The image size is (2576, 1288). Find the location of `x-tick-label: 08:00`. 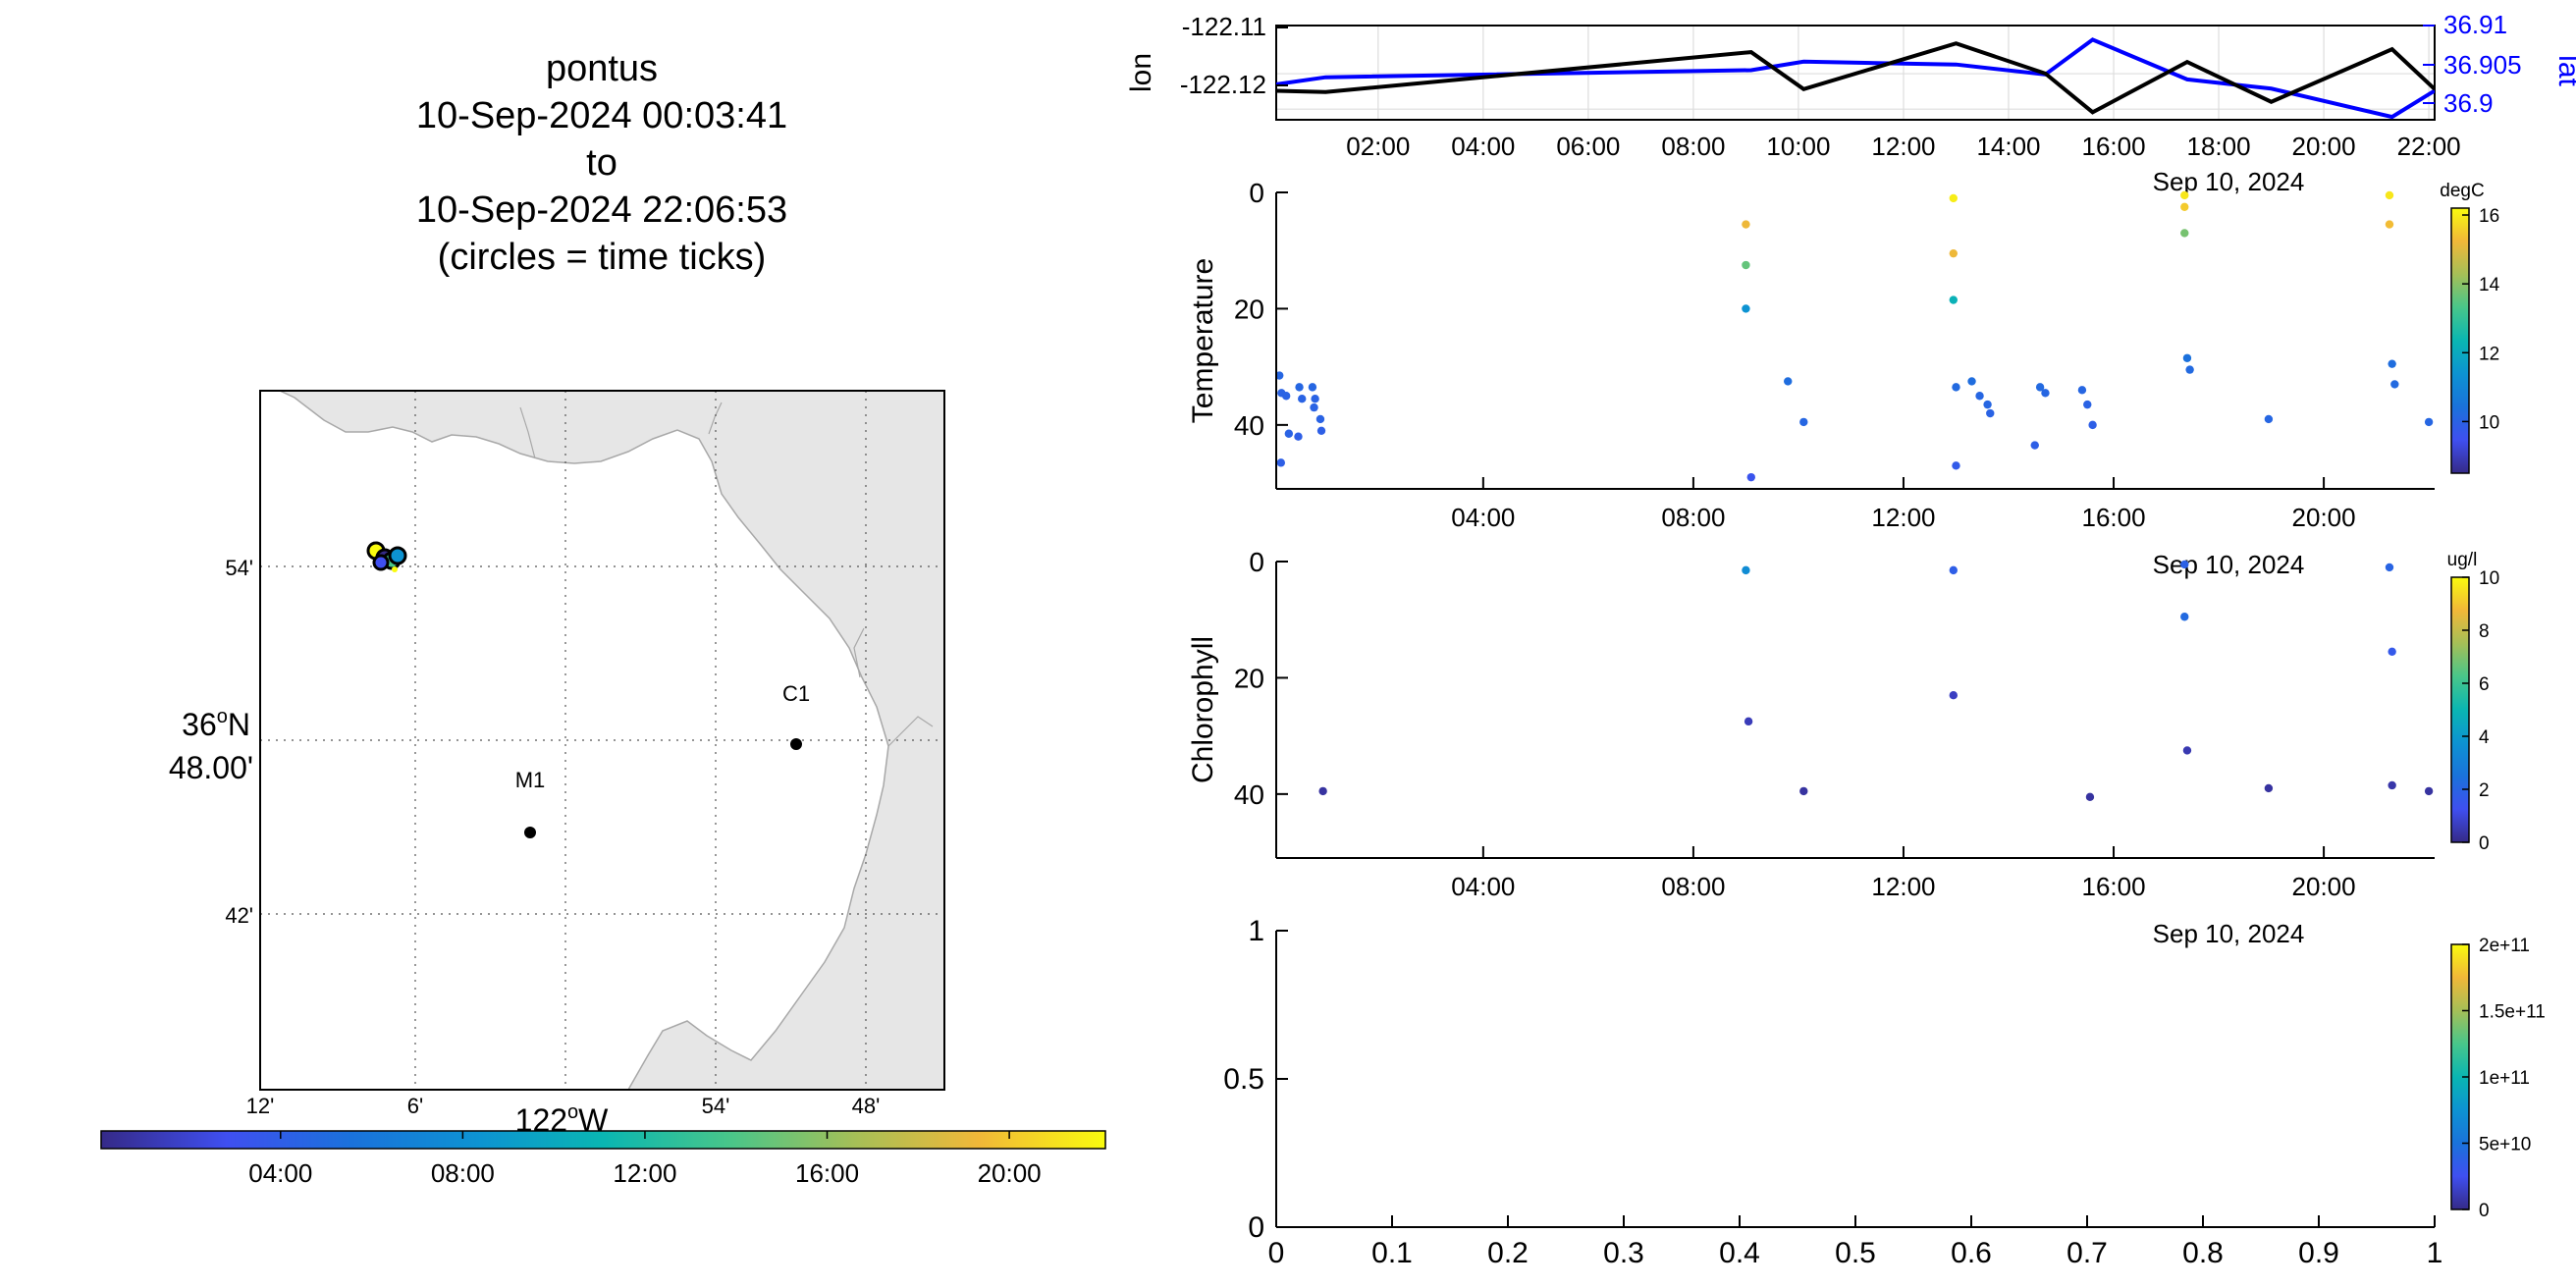

x-tick-label: 08:00 is located at coordinates (1693, 517).